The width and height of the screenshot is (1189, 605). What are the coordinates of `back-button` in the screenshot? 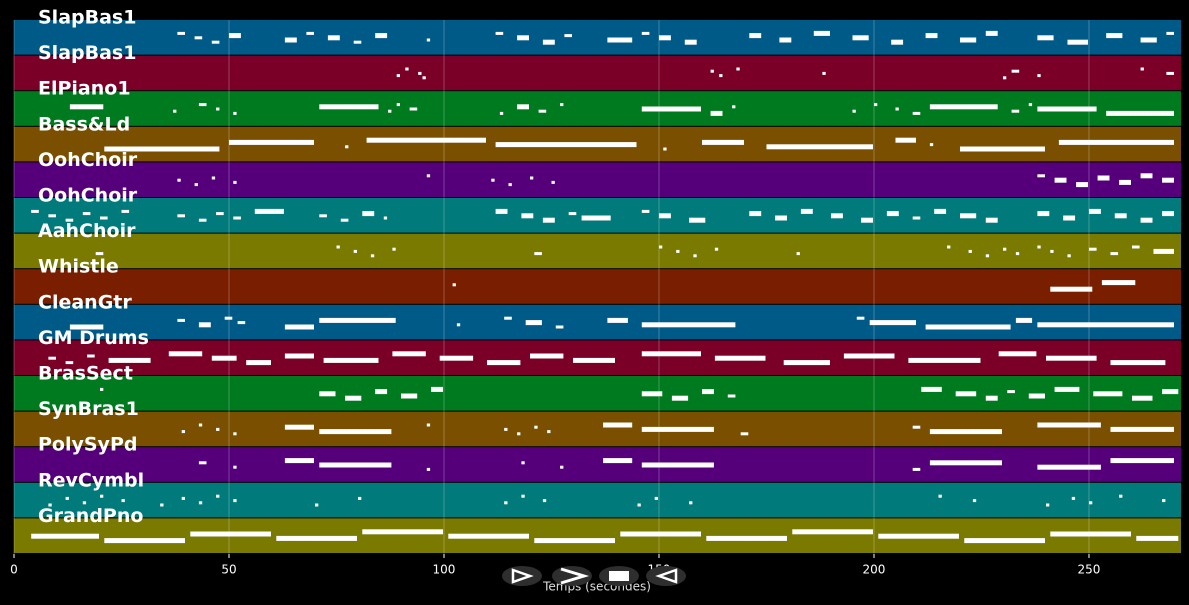 It's located at (666, 576).